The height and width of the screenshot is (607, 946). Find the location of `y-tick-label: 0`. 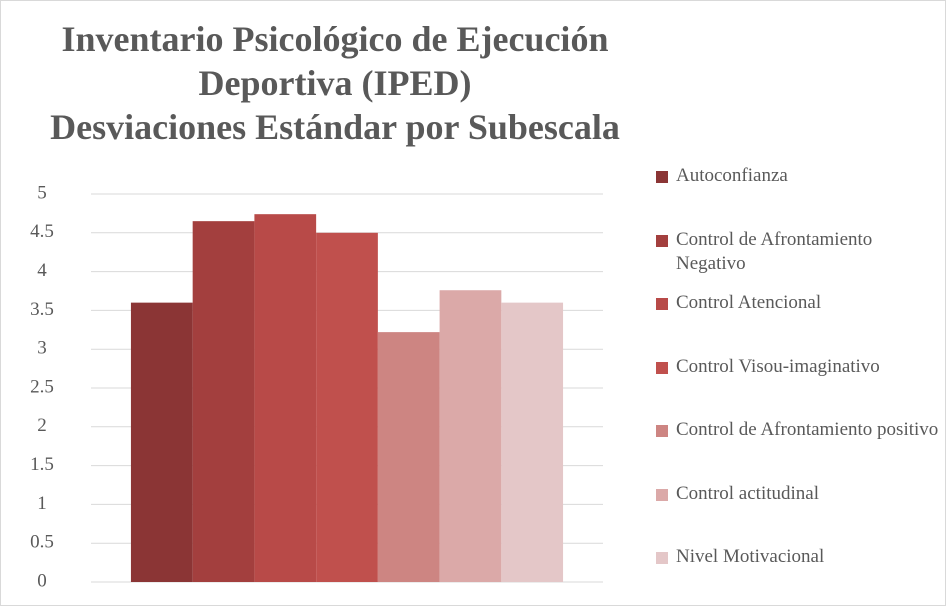

y-tick-label: 0 is located at coordinates (42, 580).